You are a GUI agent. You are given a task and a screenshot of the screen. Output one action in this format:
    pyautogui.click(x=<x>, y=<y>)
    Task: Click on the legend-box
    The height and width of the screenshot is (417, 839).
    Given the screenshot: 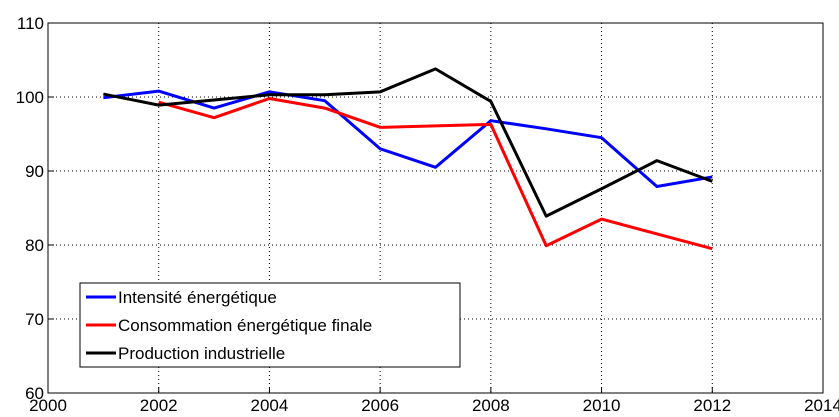 What is the action you would take?
    pyautogui.click(x=270, y=325)
    